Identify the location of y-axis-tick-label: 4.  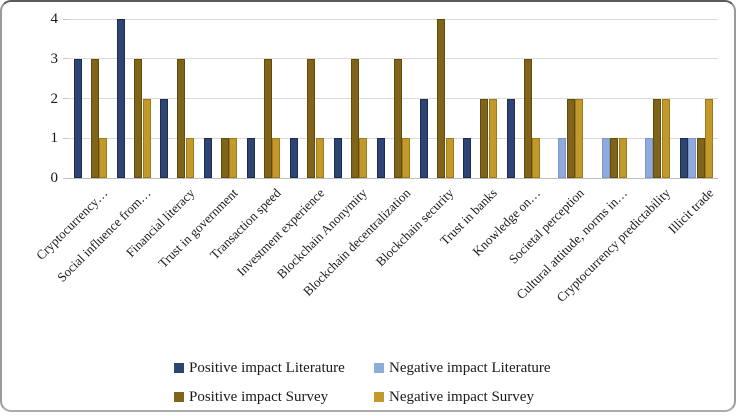
(54, 19).